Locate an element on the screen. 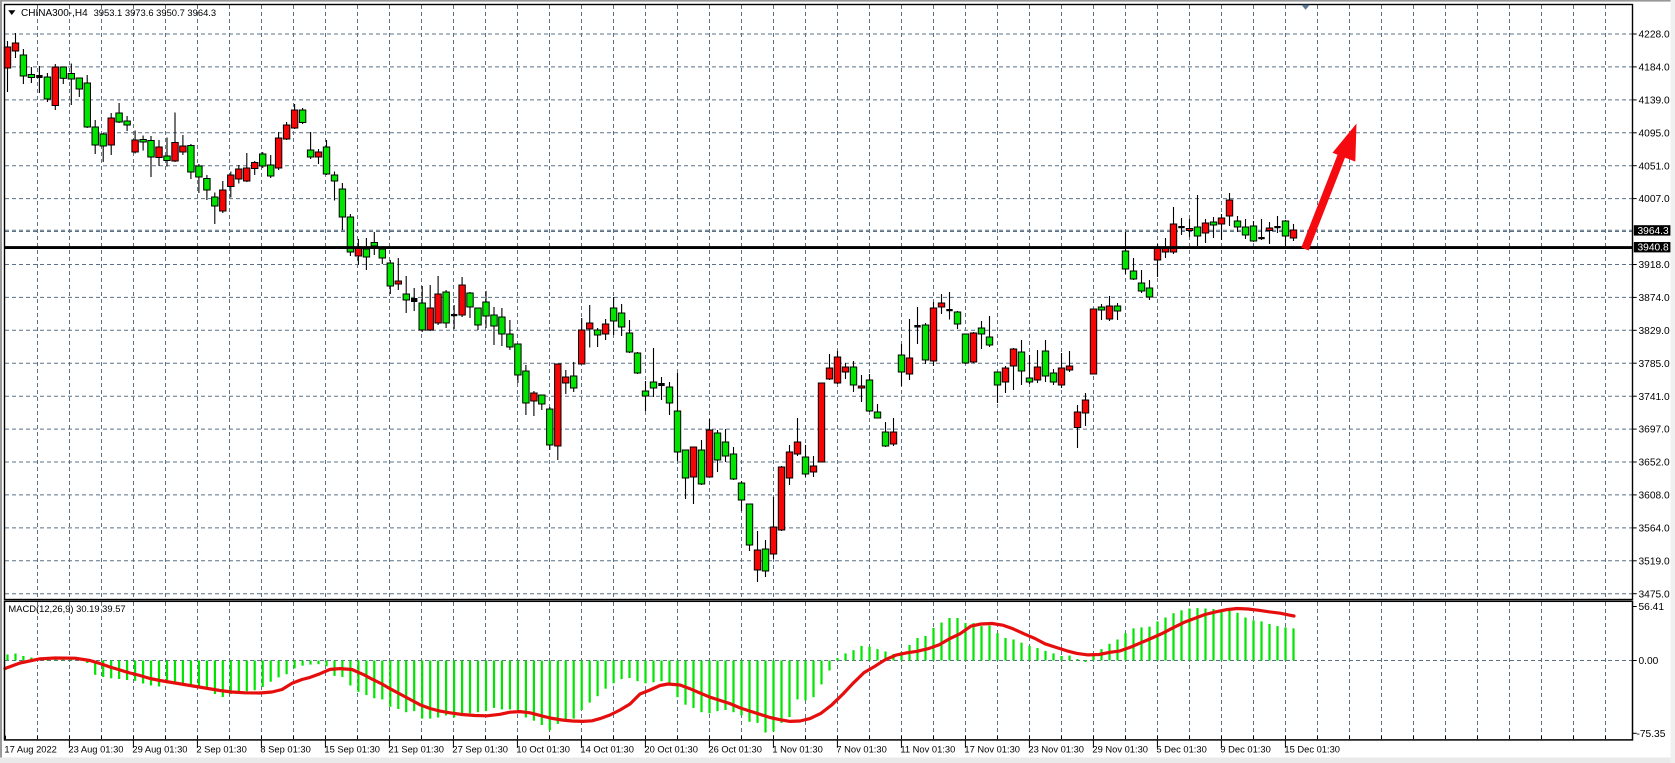  svg-text: 2 Sep 01:30 is located at coordinates (221, 750).